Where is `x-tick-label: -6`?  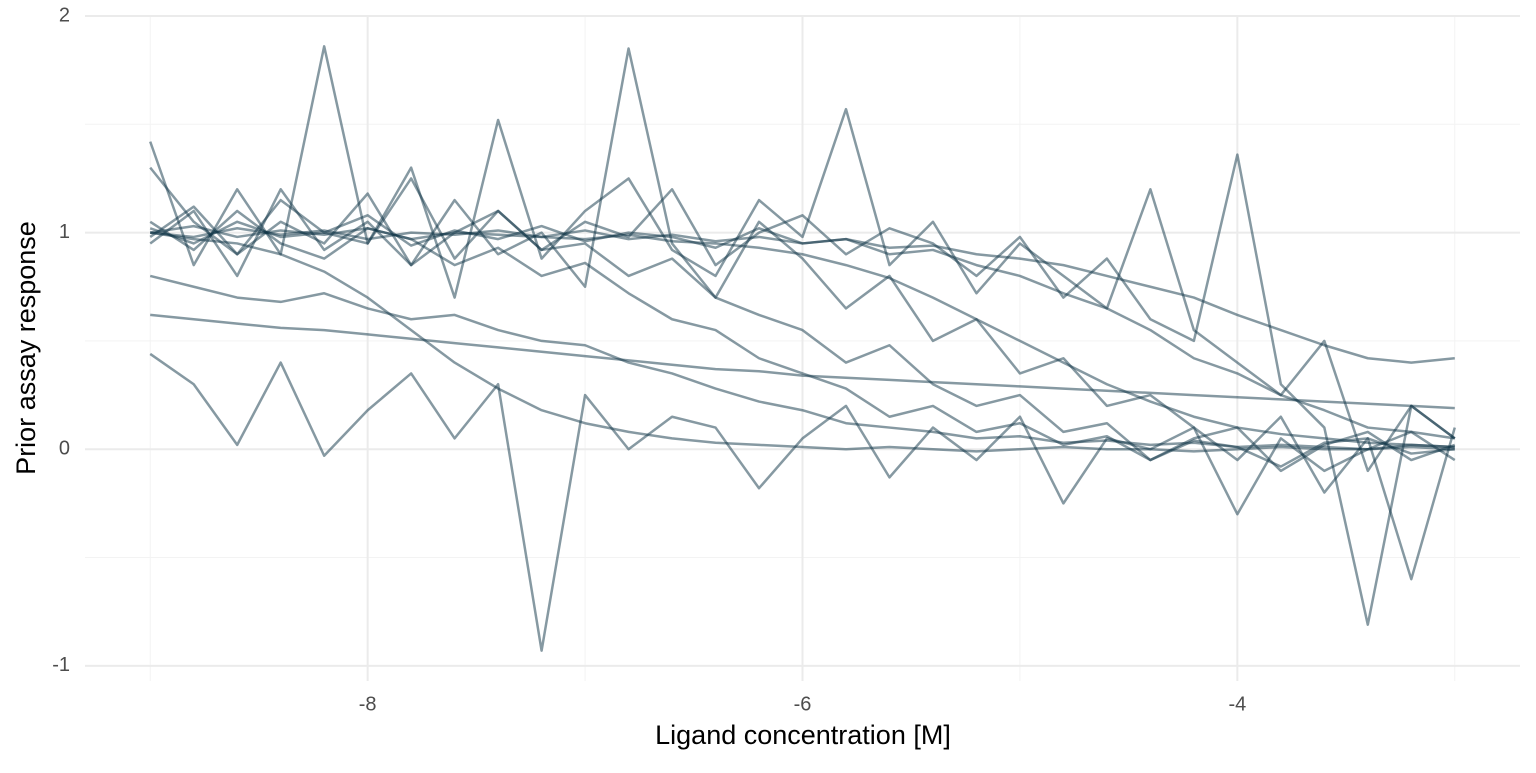
x-tick-label: -6 is located at coordinates (803, 704).